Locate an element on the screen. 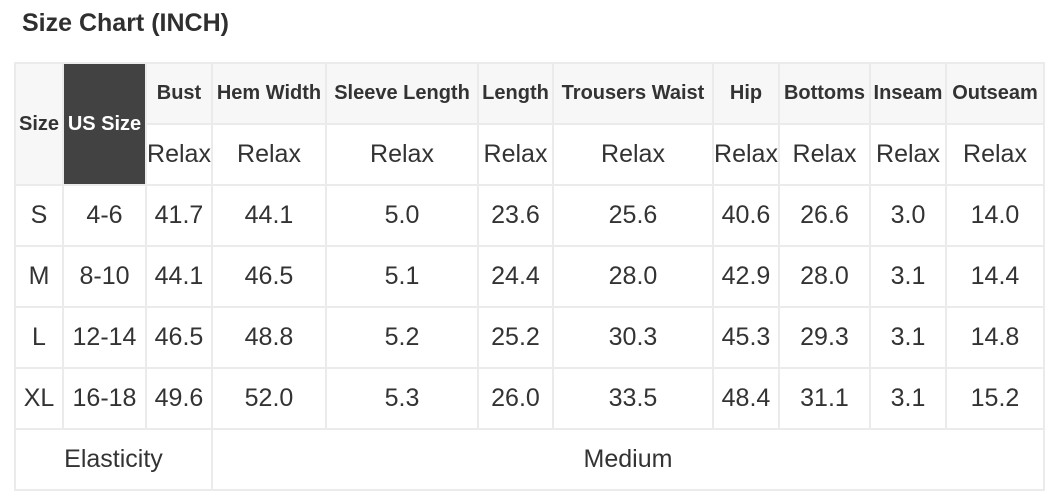 This screenshot has height=498, width=1061. table-cell: 5.2 is located at coordinates (402, 337).